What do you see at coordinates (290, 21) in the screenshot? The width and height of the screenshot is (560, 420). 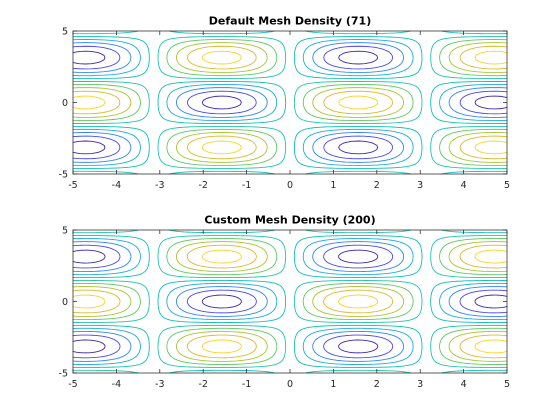 I see `plot-title: Default Mesh Density (71)` at bounding box center [290, 21].